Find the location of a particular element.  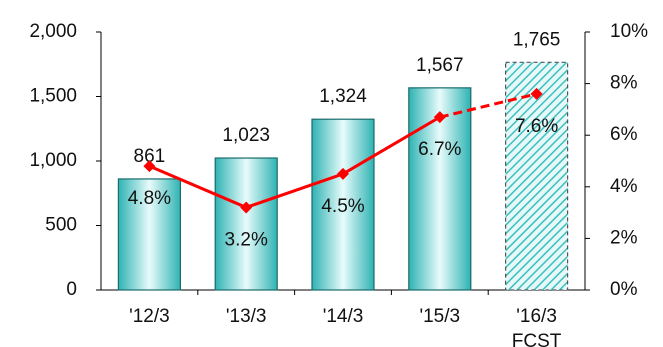

line-value-label: 4.5% is located at coordinates (342, 206).